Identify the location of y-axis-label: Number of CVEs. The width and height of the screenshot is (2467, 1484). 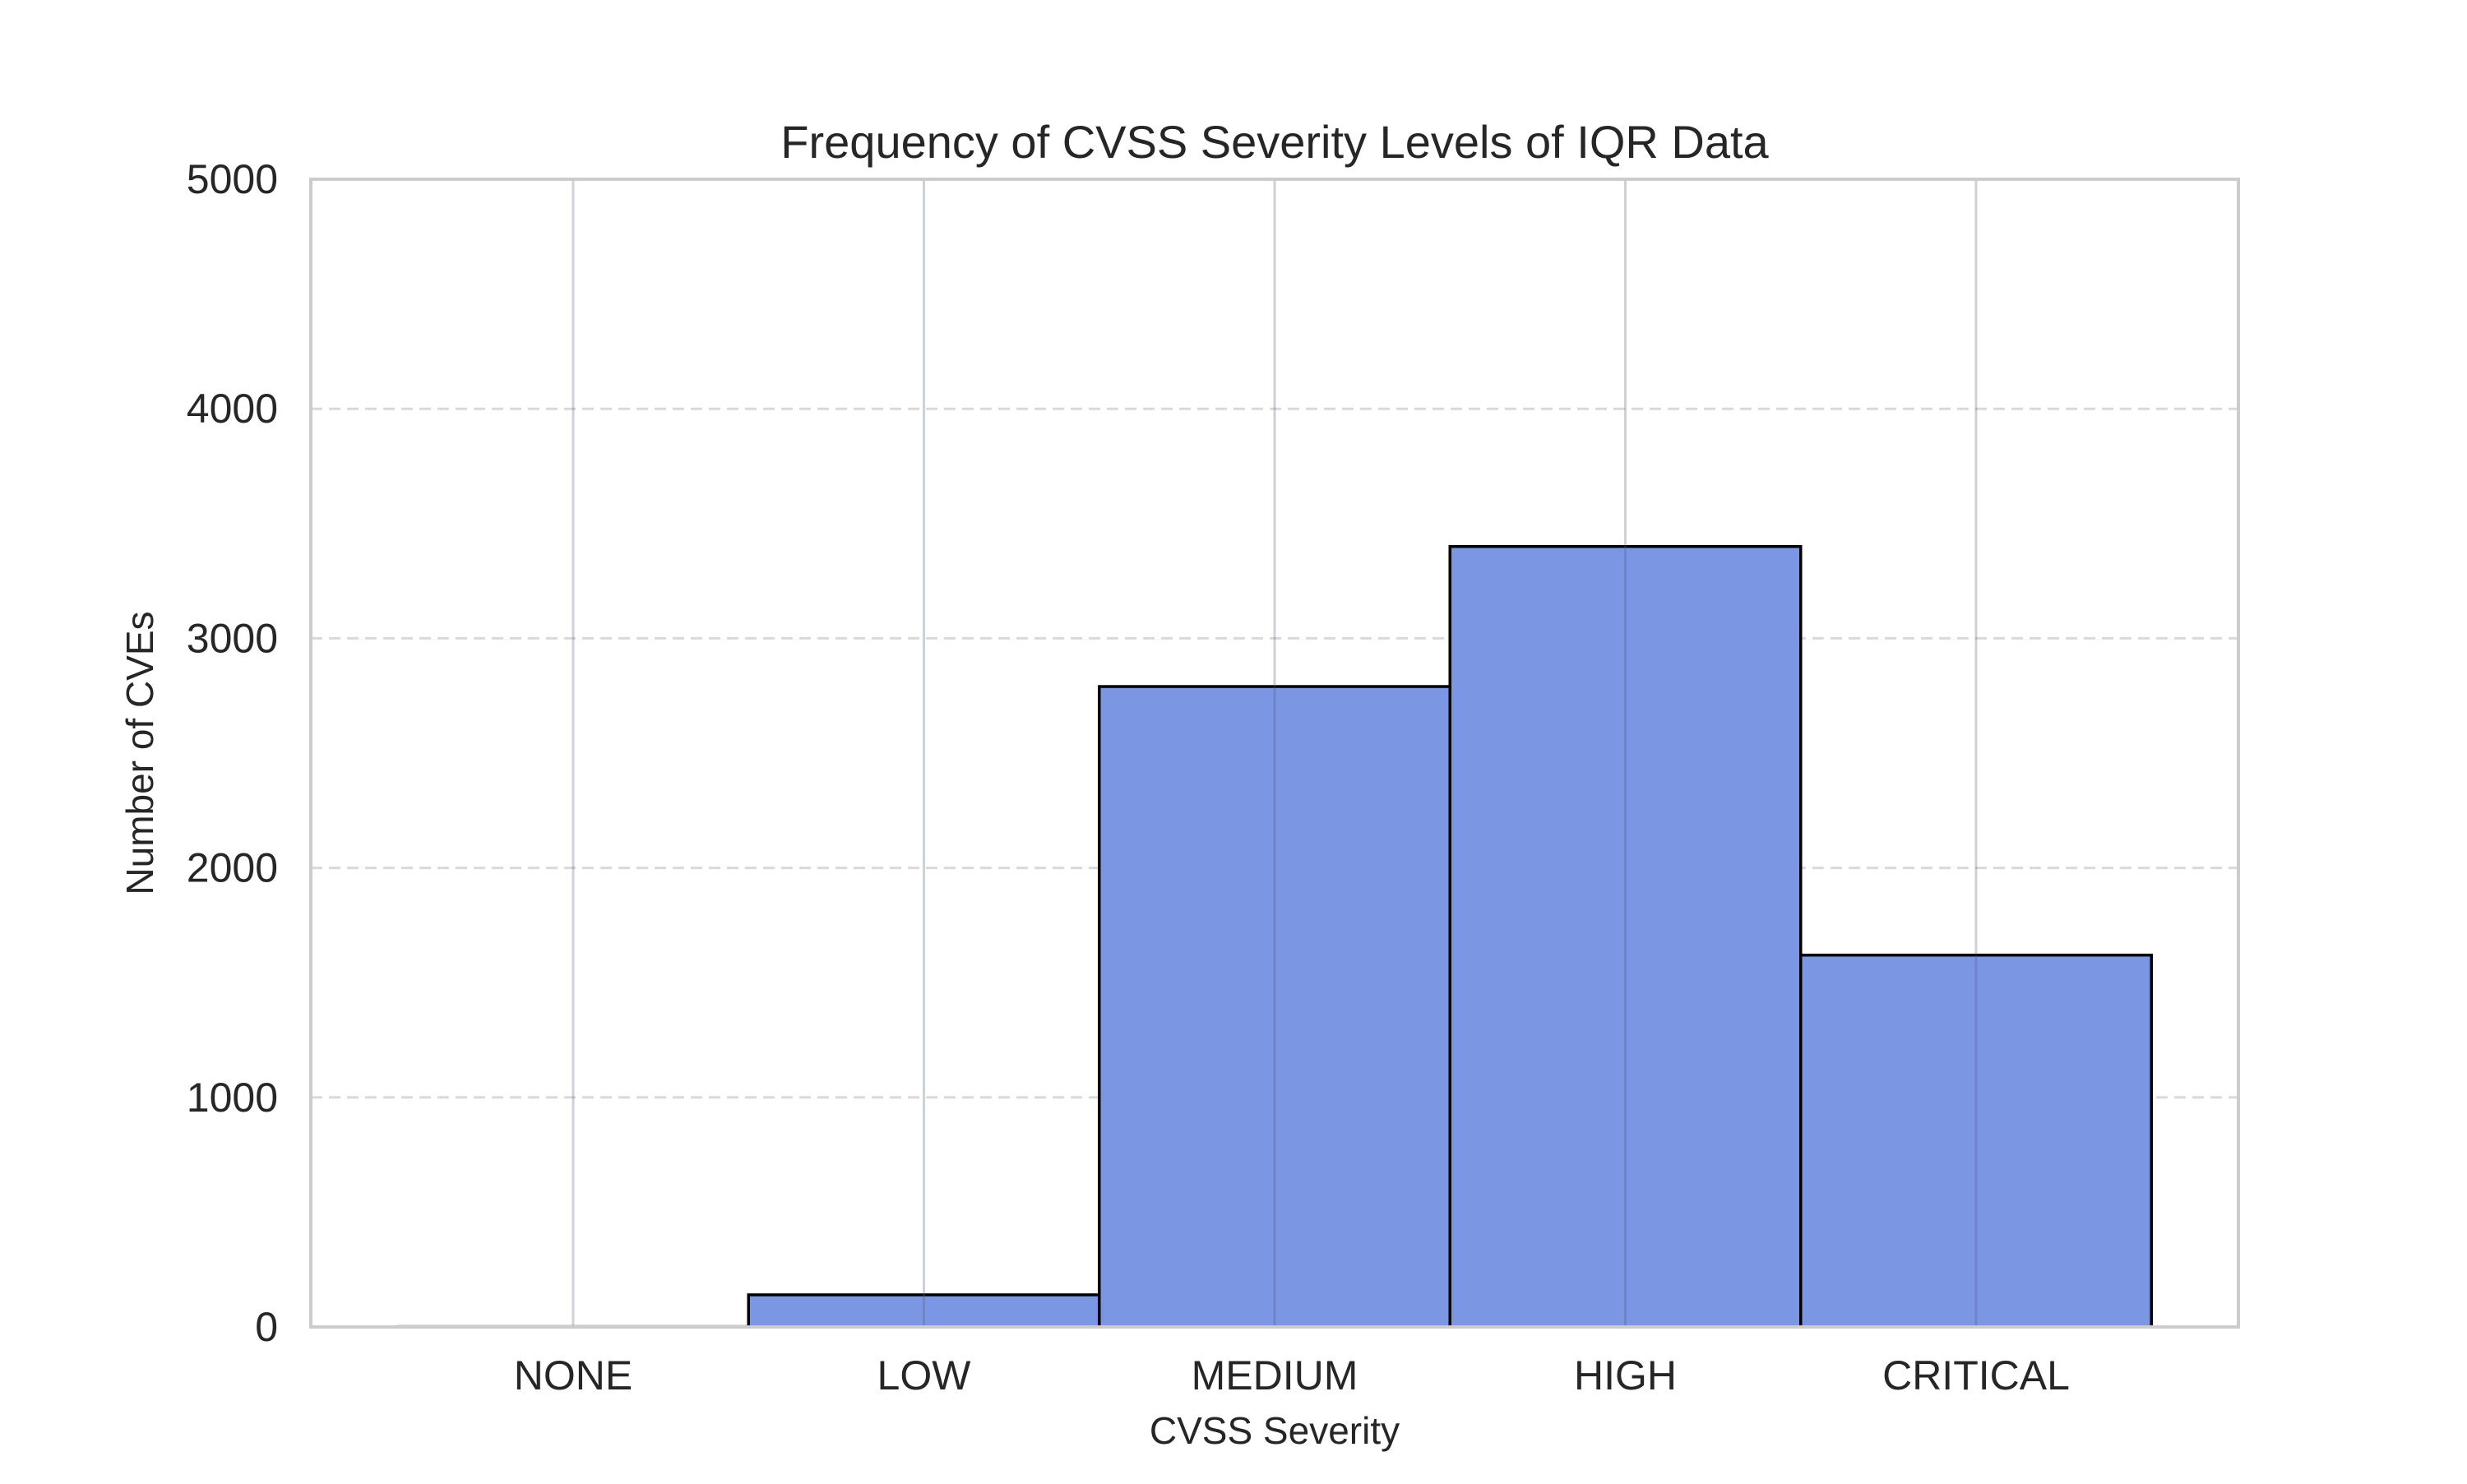
(139, 753).